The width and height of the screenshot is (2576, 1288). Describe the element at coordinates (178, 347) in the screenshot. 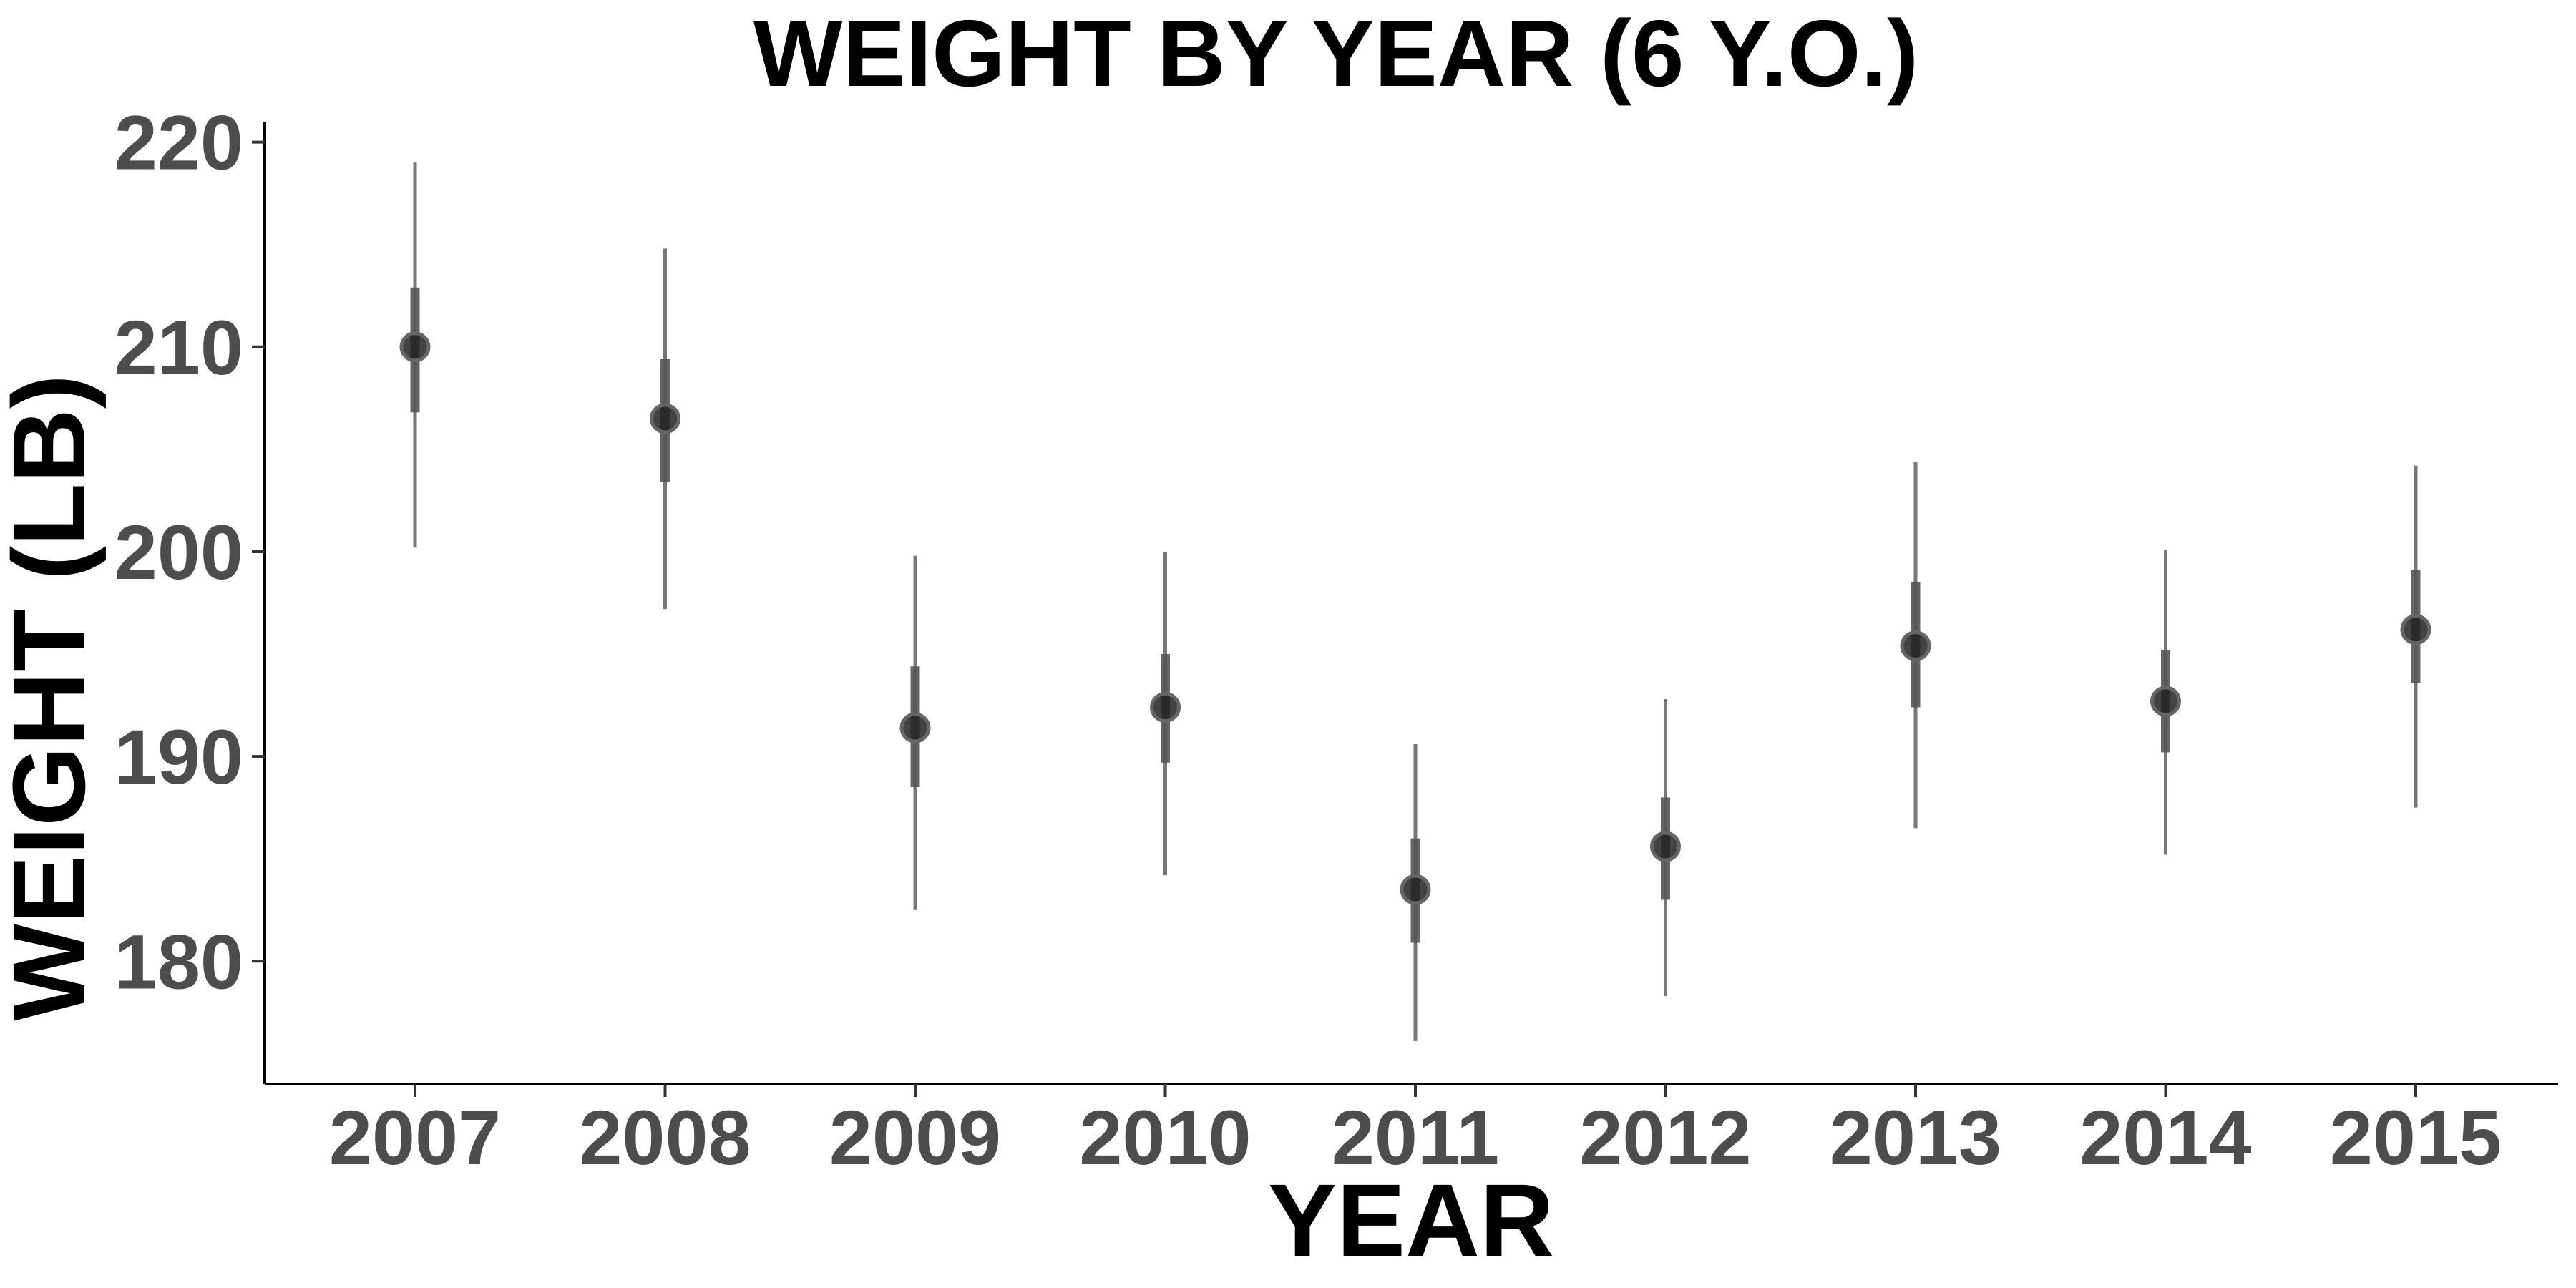

I see `y-tick-label: 210` at that location.